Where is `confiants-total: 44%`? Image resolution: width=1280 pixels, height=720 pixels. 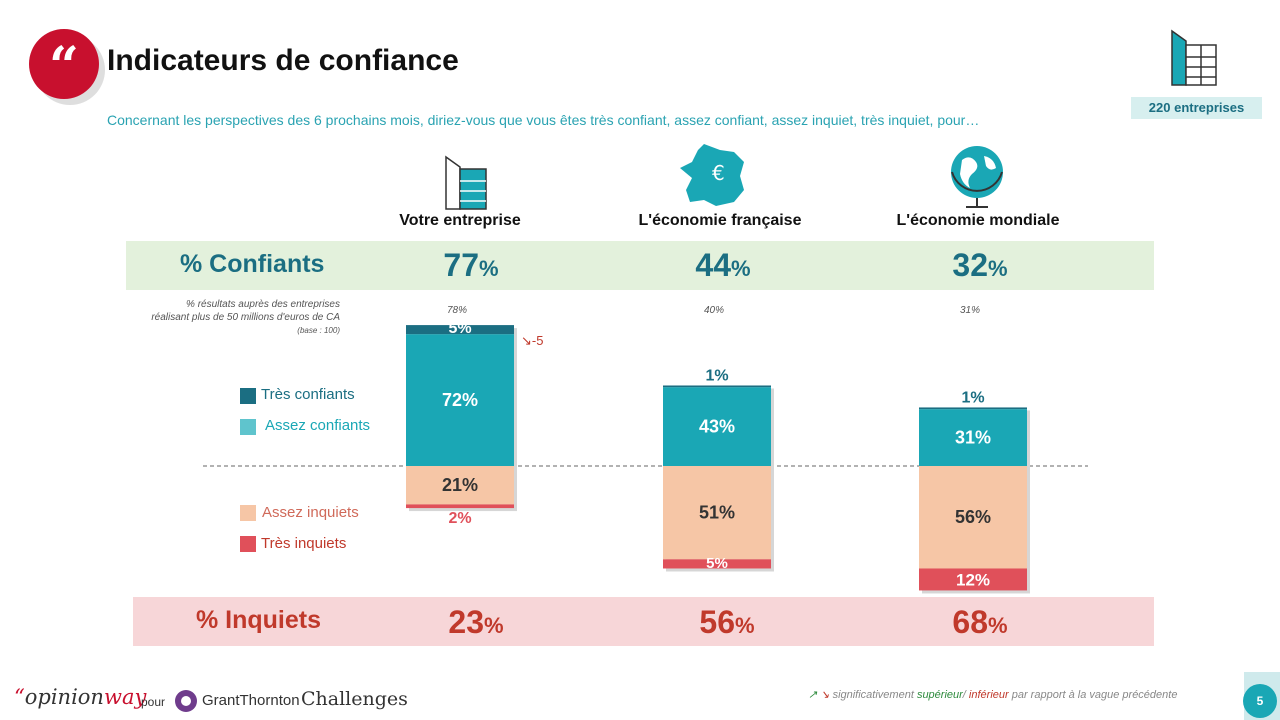 confiants-total: 44% is located at coordinates (723, 265).